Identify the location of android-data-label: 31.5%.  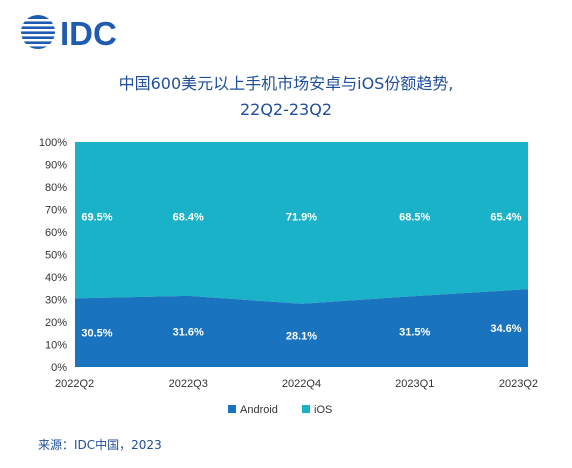
(414, 333).